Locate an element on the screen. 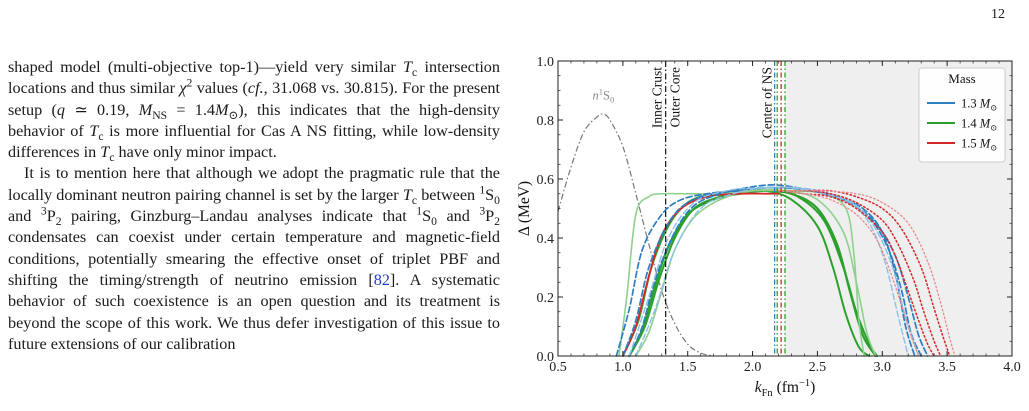 The height and width of the screenshot is (411, 1029). text-run: ⊙ is located at coordinates (233, 115).